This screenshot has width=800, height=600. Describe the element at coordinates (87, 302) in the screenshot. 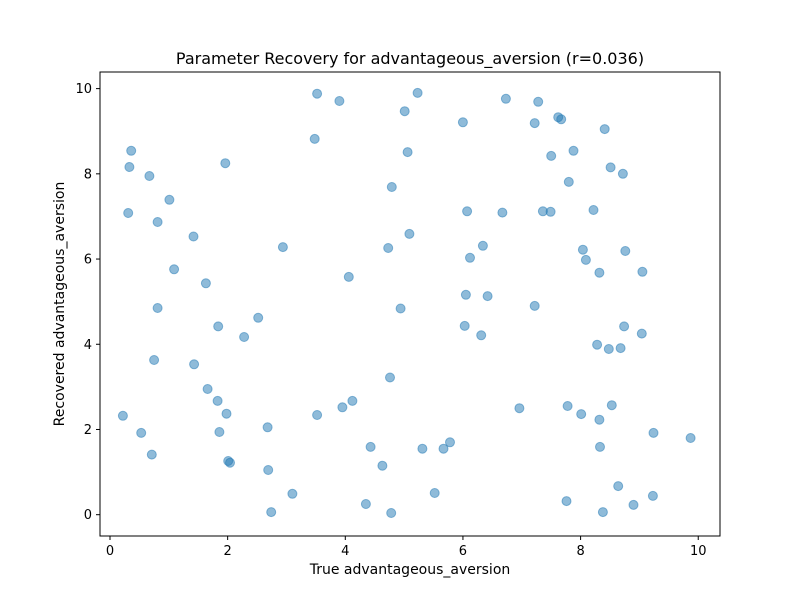

I see `y-axis-ticks: 0 2 4 6 8 10` at that location.